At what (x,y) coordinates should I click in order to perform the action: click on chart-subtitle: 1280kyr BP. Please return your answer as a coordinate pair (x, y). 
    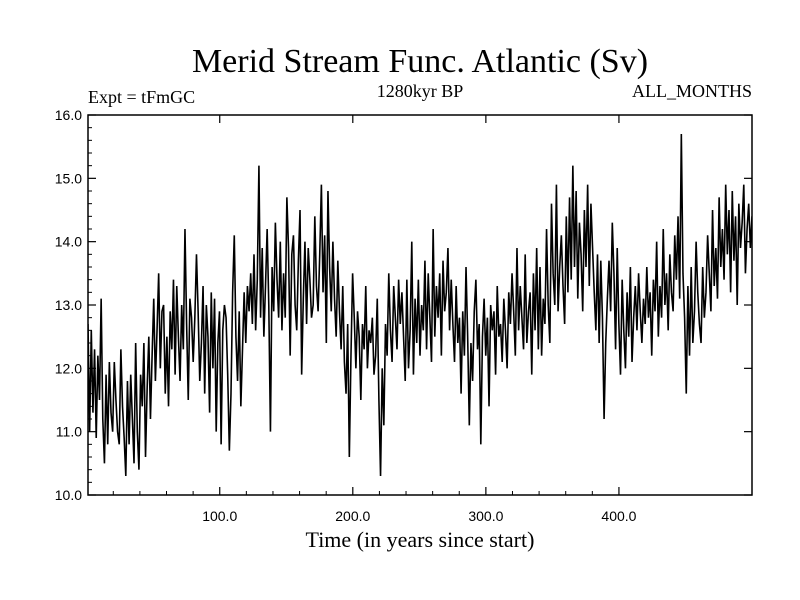
    Looking at the image, I should click on (420, 91).